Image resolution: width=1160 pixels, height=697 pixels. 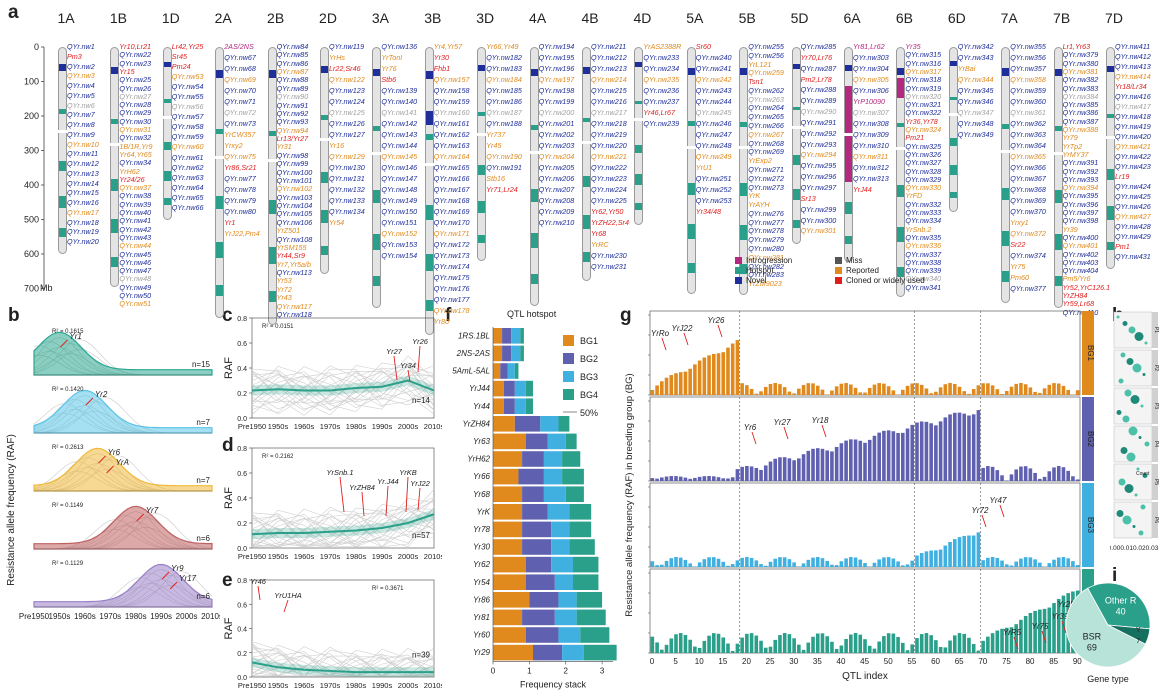 What do you see at coordinates (766, 126) in the screenshot?
I see `qtl-label: QYr.nw266` at bounding box center [766, 126].